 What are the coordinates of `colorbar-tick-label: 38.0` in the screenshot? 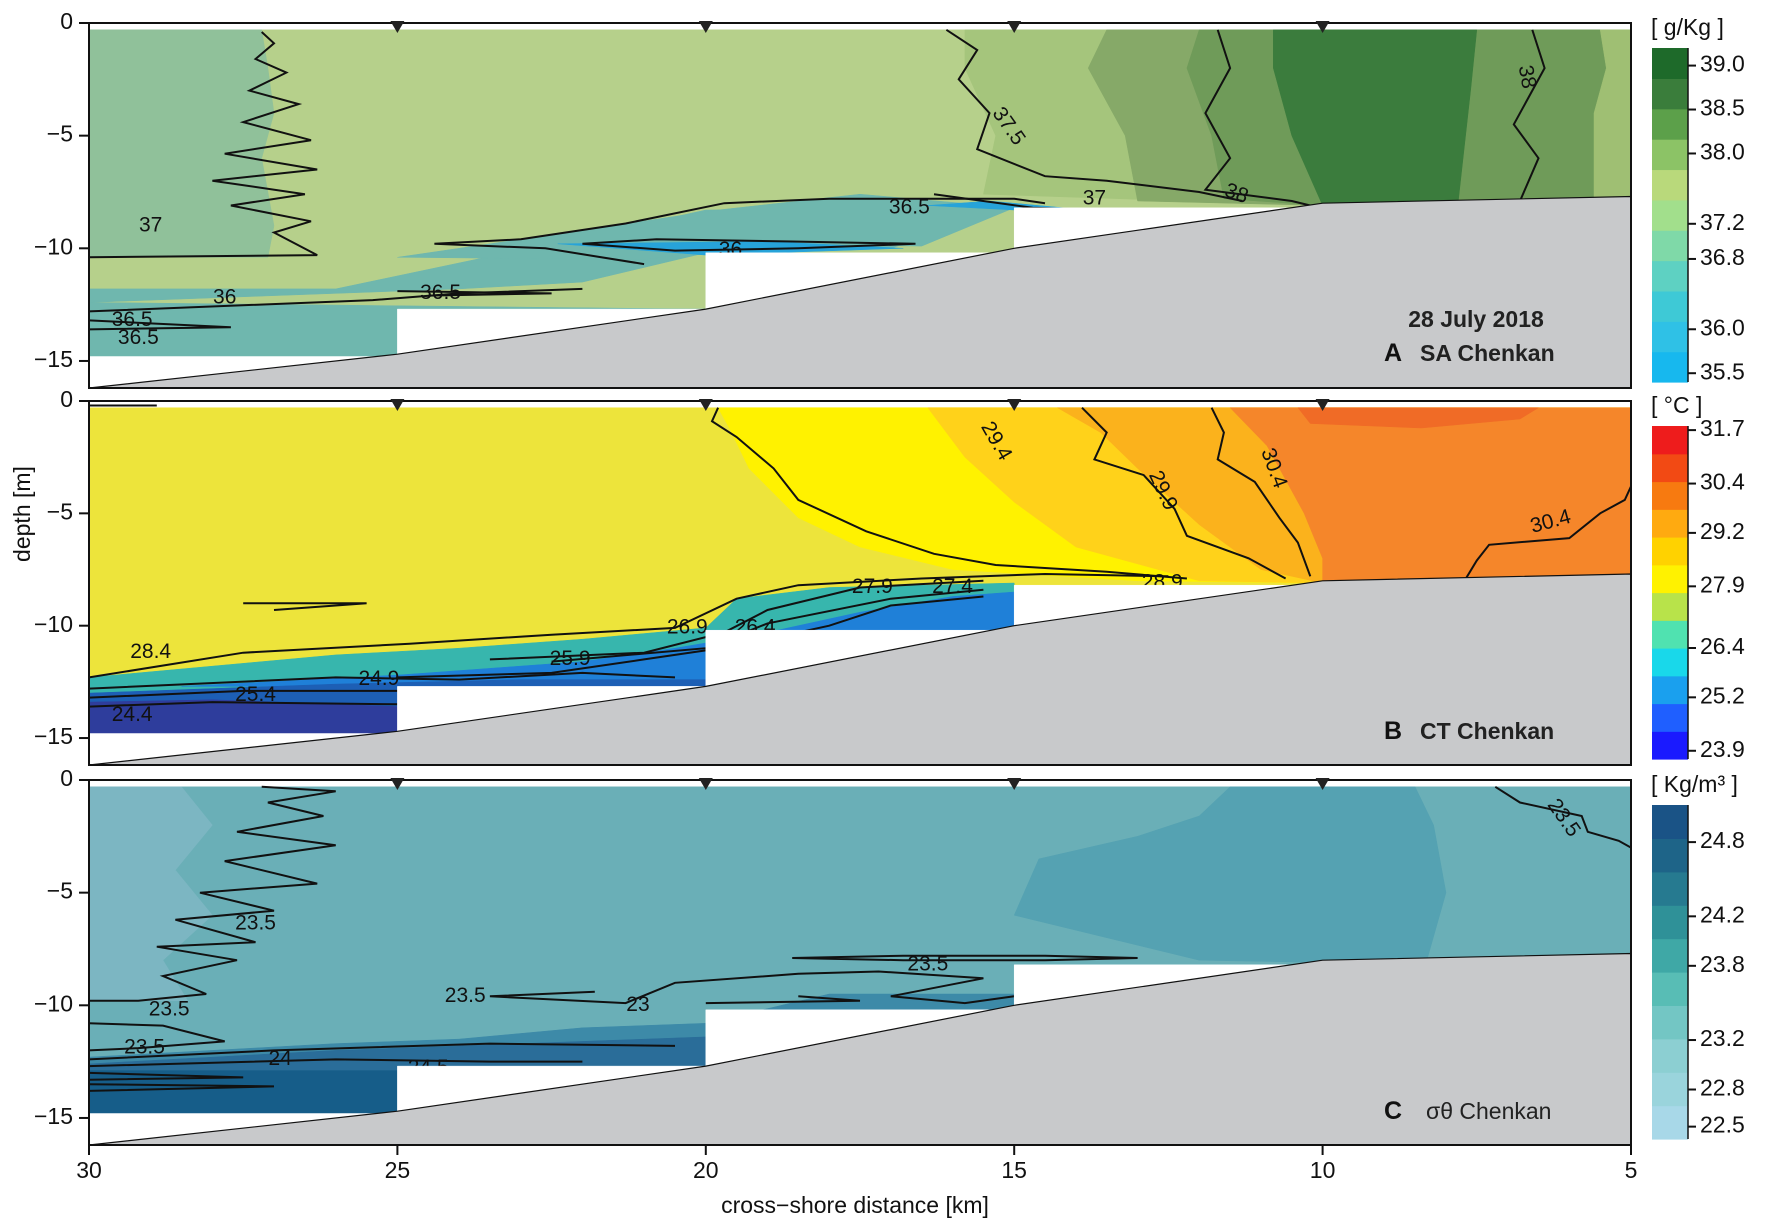 It's located at (1722, 152).